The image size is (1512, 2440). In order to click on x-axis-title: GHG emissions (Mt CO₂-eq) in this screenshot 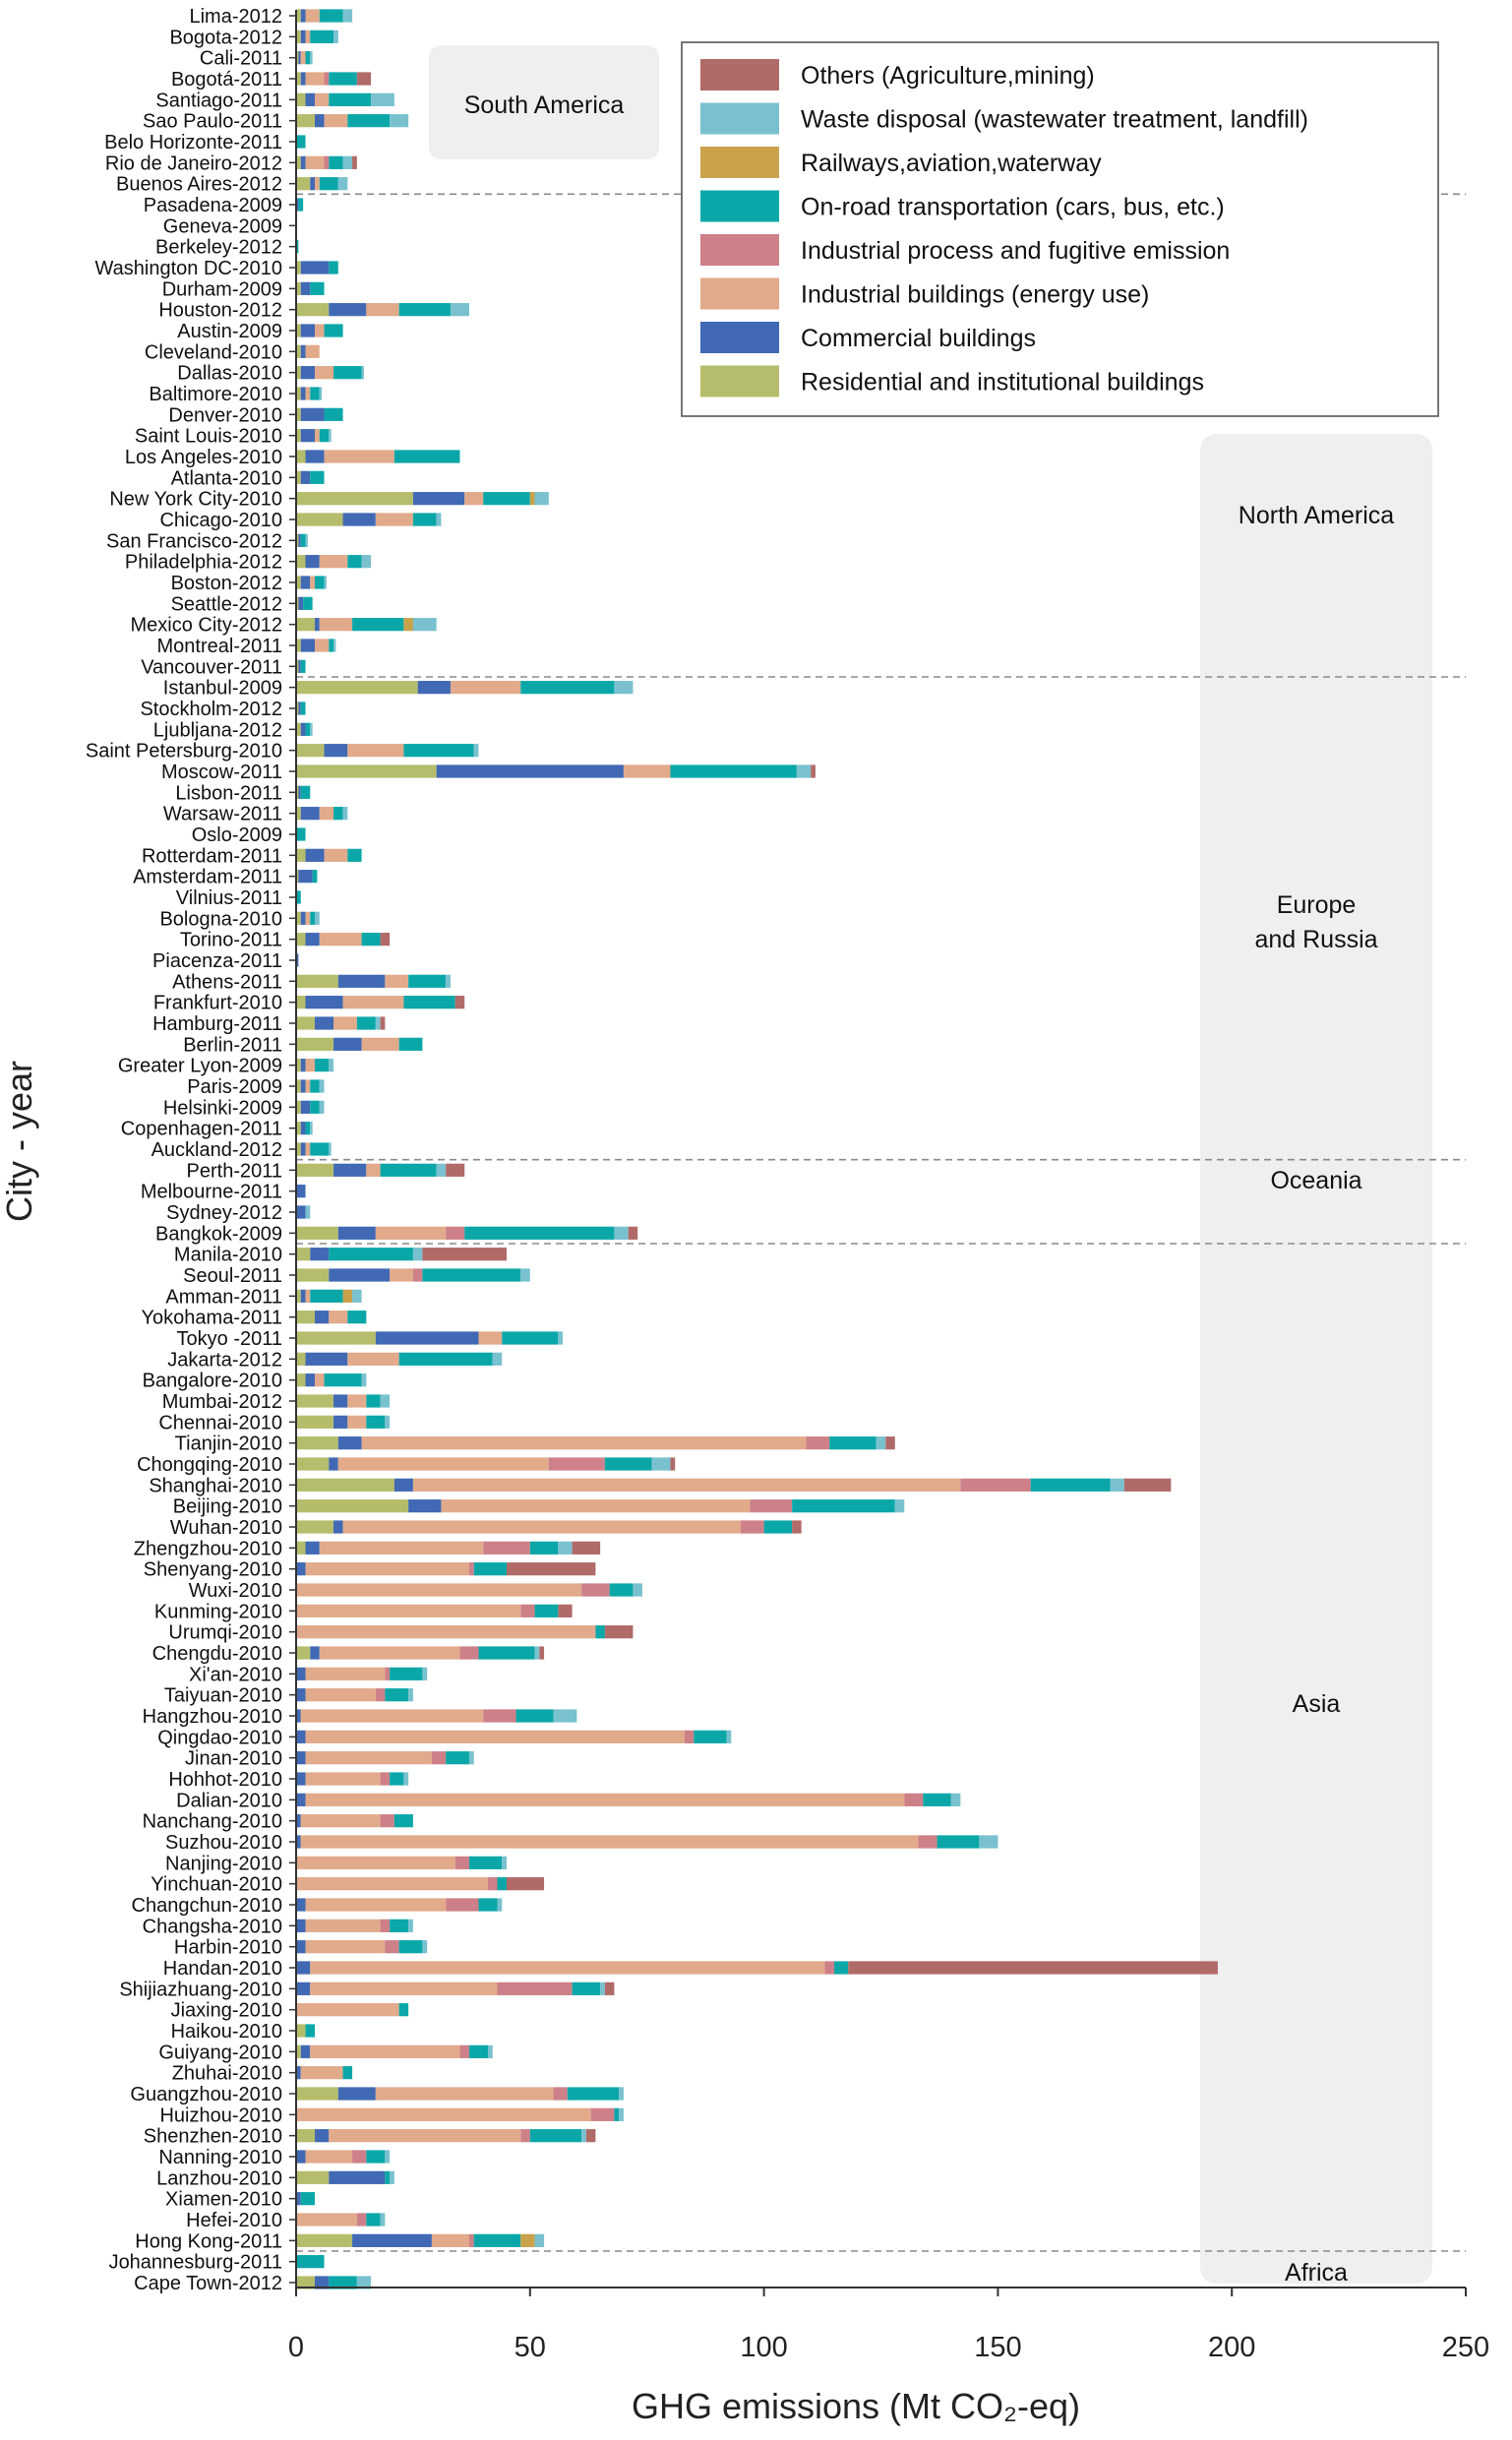, I will do `click(856, 2406)`.